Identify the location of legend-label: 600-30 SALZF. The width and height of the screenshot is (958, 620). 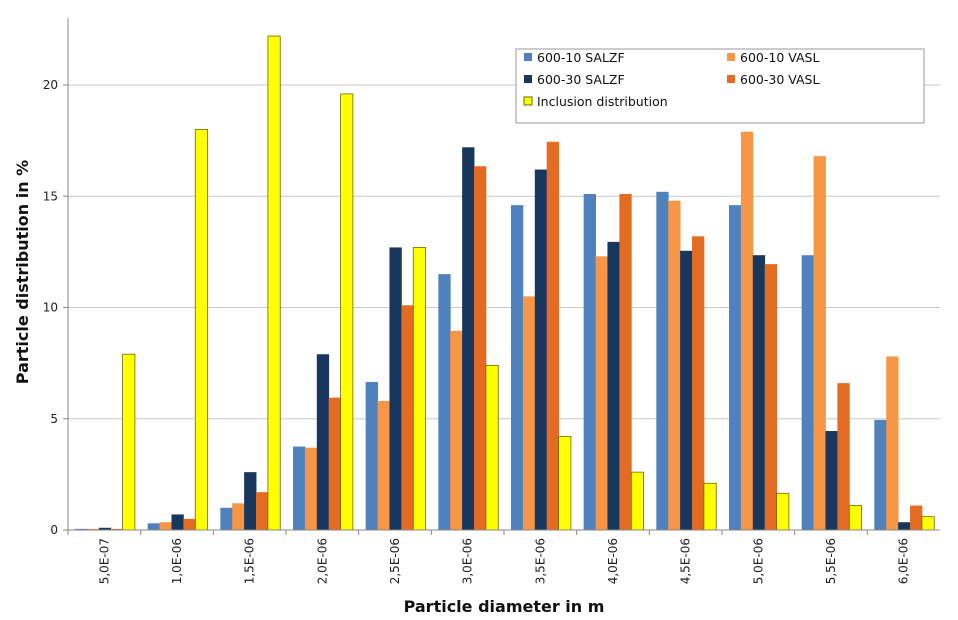
(581, 79).